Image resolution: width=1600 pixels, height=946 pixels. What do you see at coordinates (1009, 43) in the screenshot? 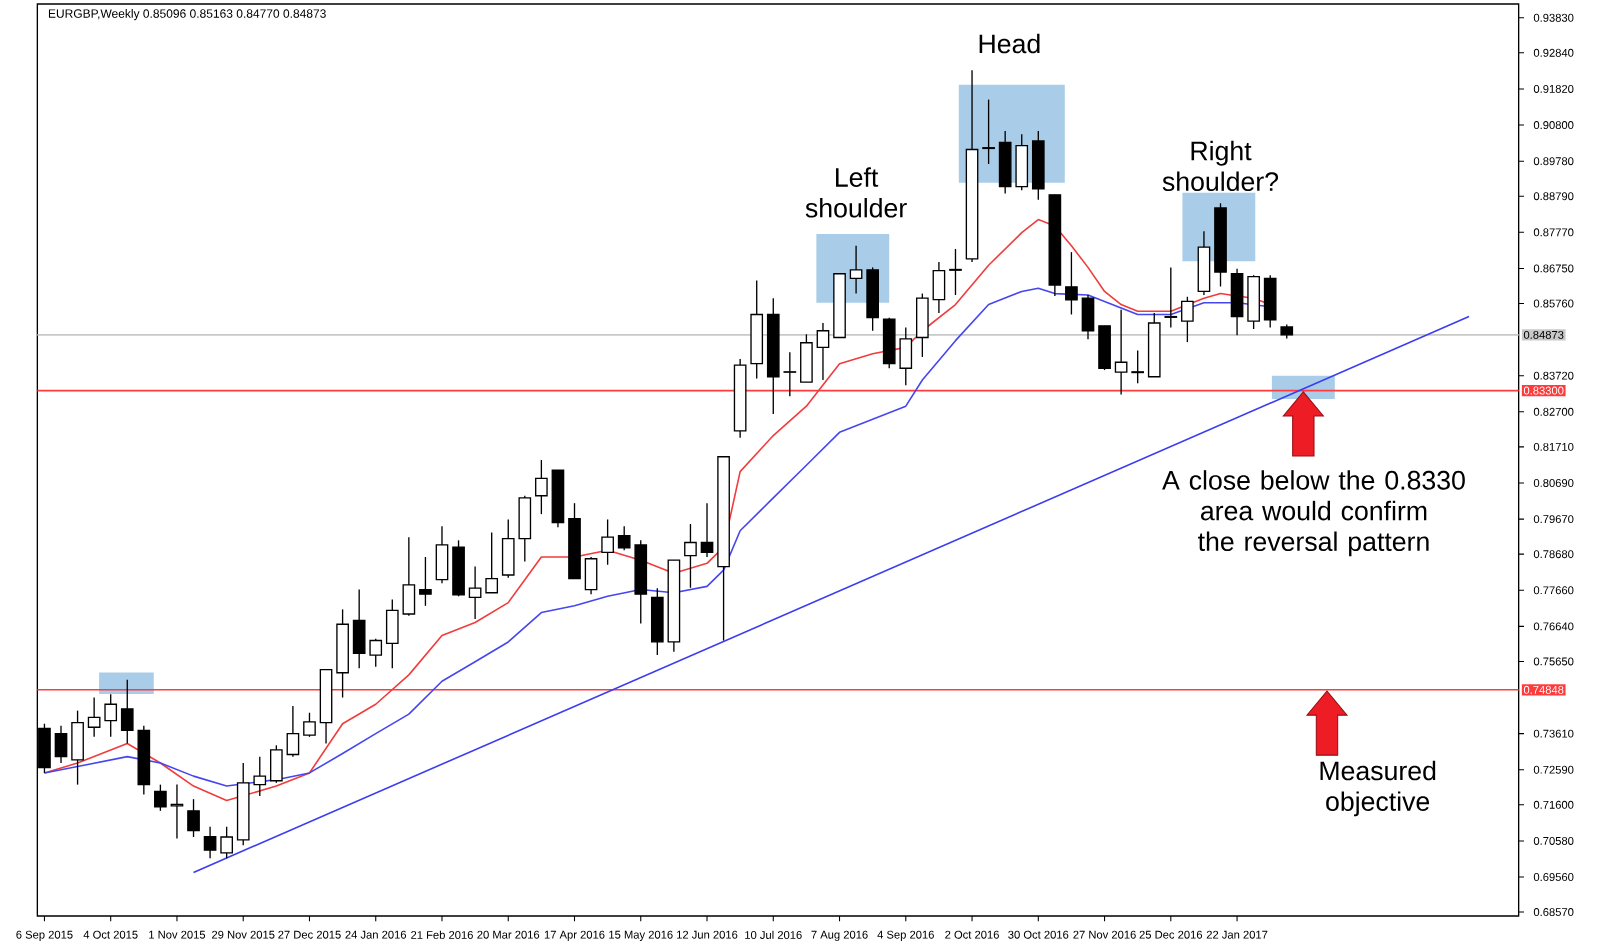
I see `annotation: Head` at bounding box center [1009, 43].